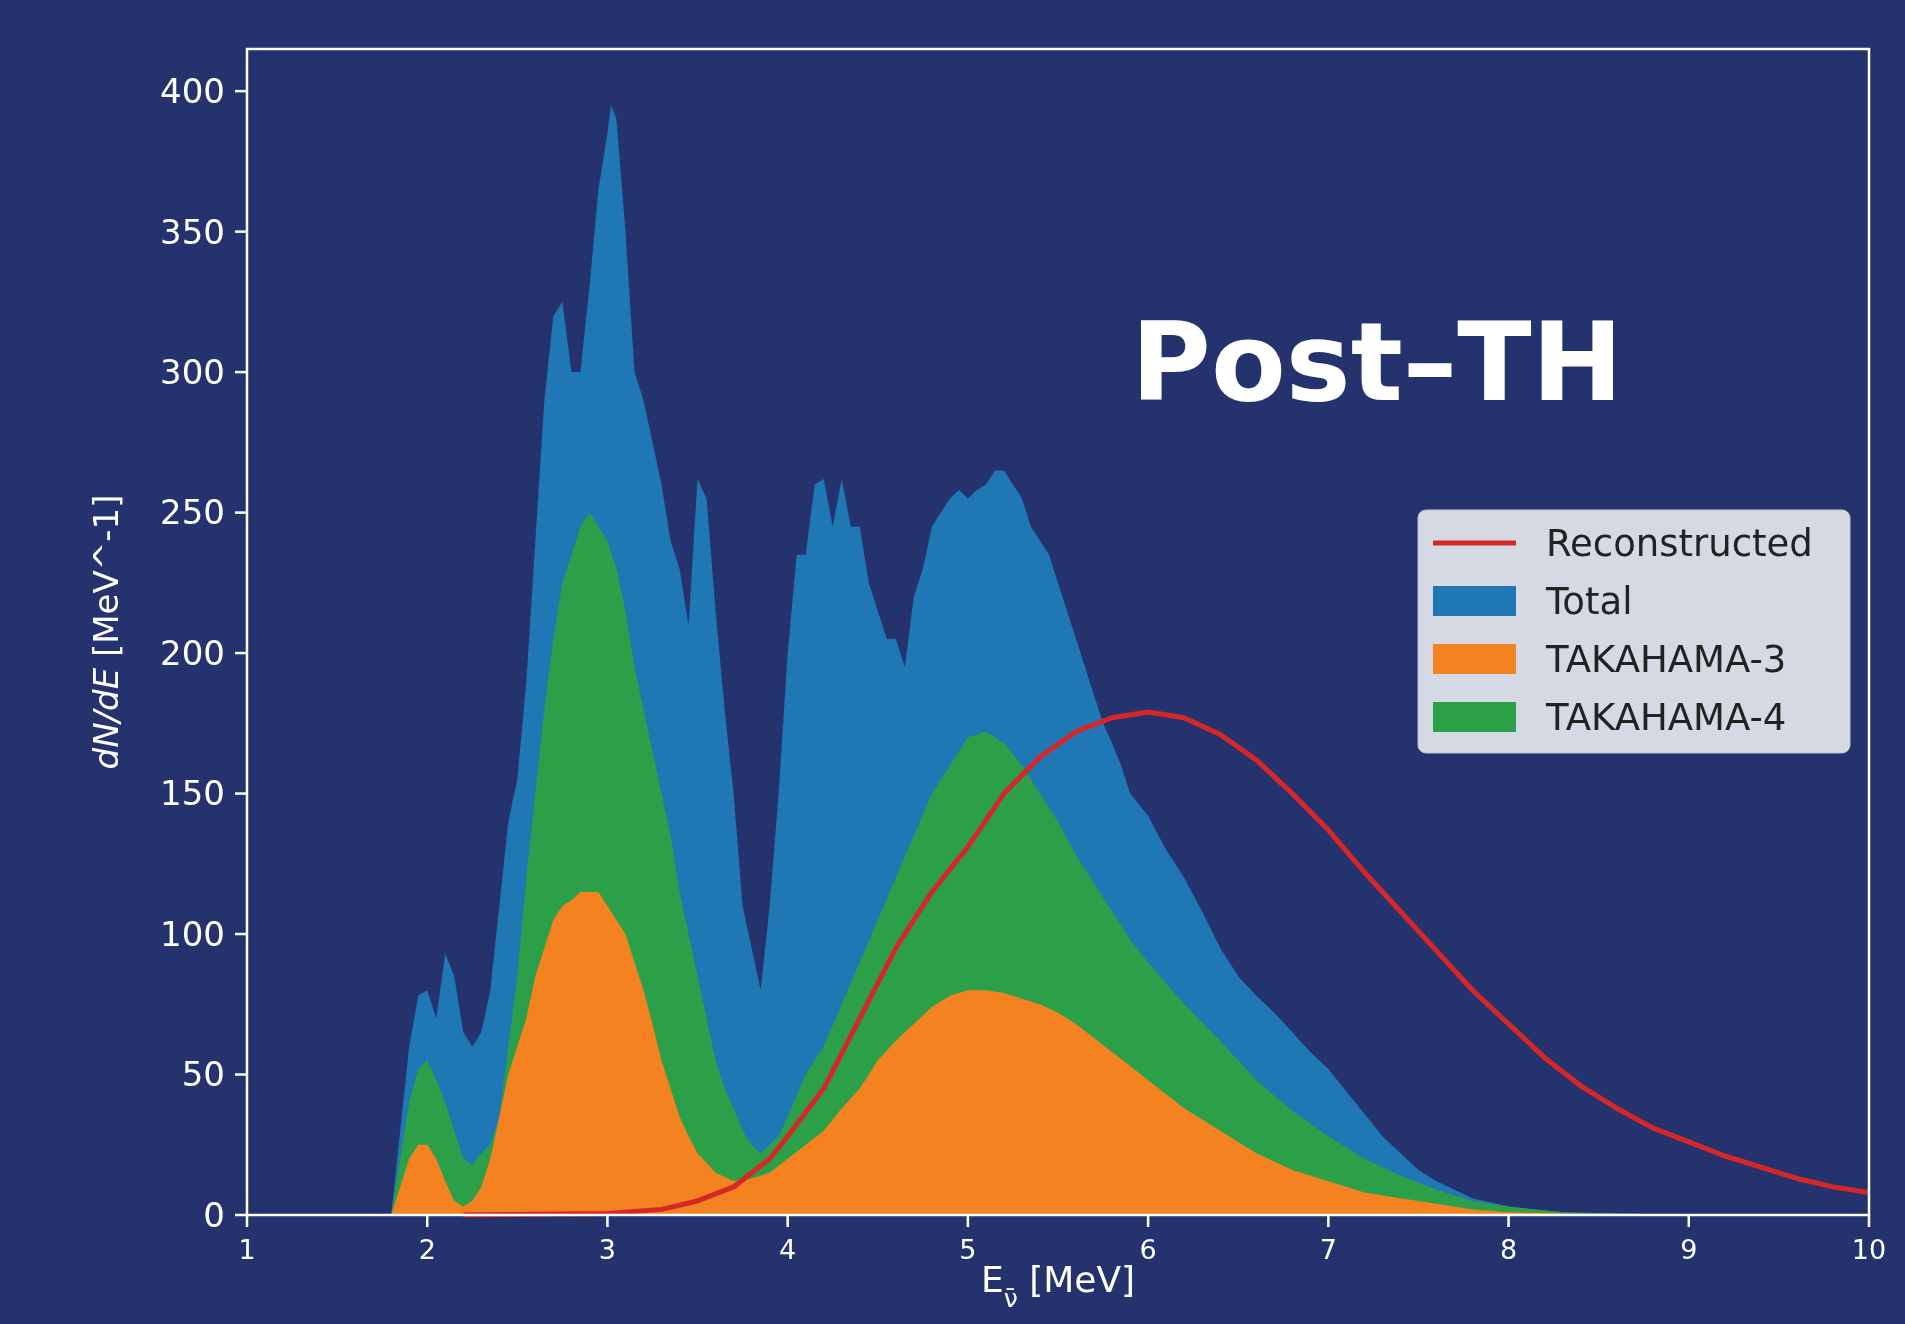  Describe the element at coordinates (1328, 1249) in the screenshot. I see `x-tick-label: 7` at that location.